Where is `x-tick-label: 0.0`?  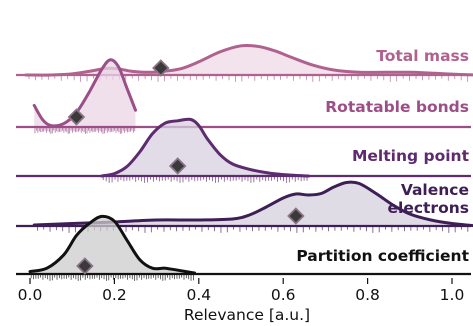
x-tick-label: 0.0 is located at coordinates (30, 295).